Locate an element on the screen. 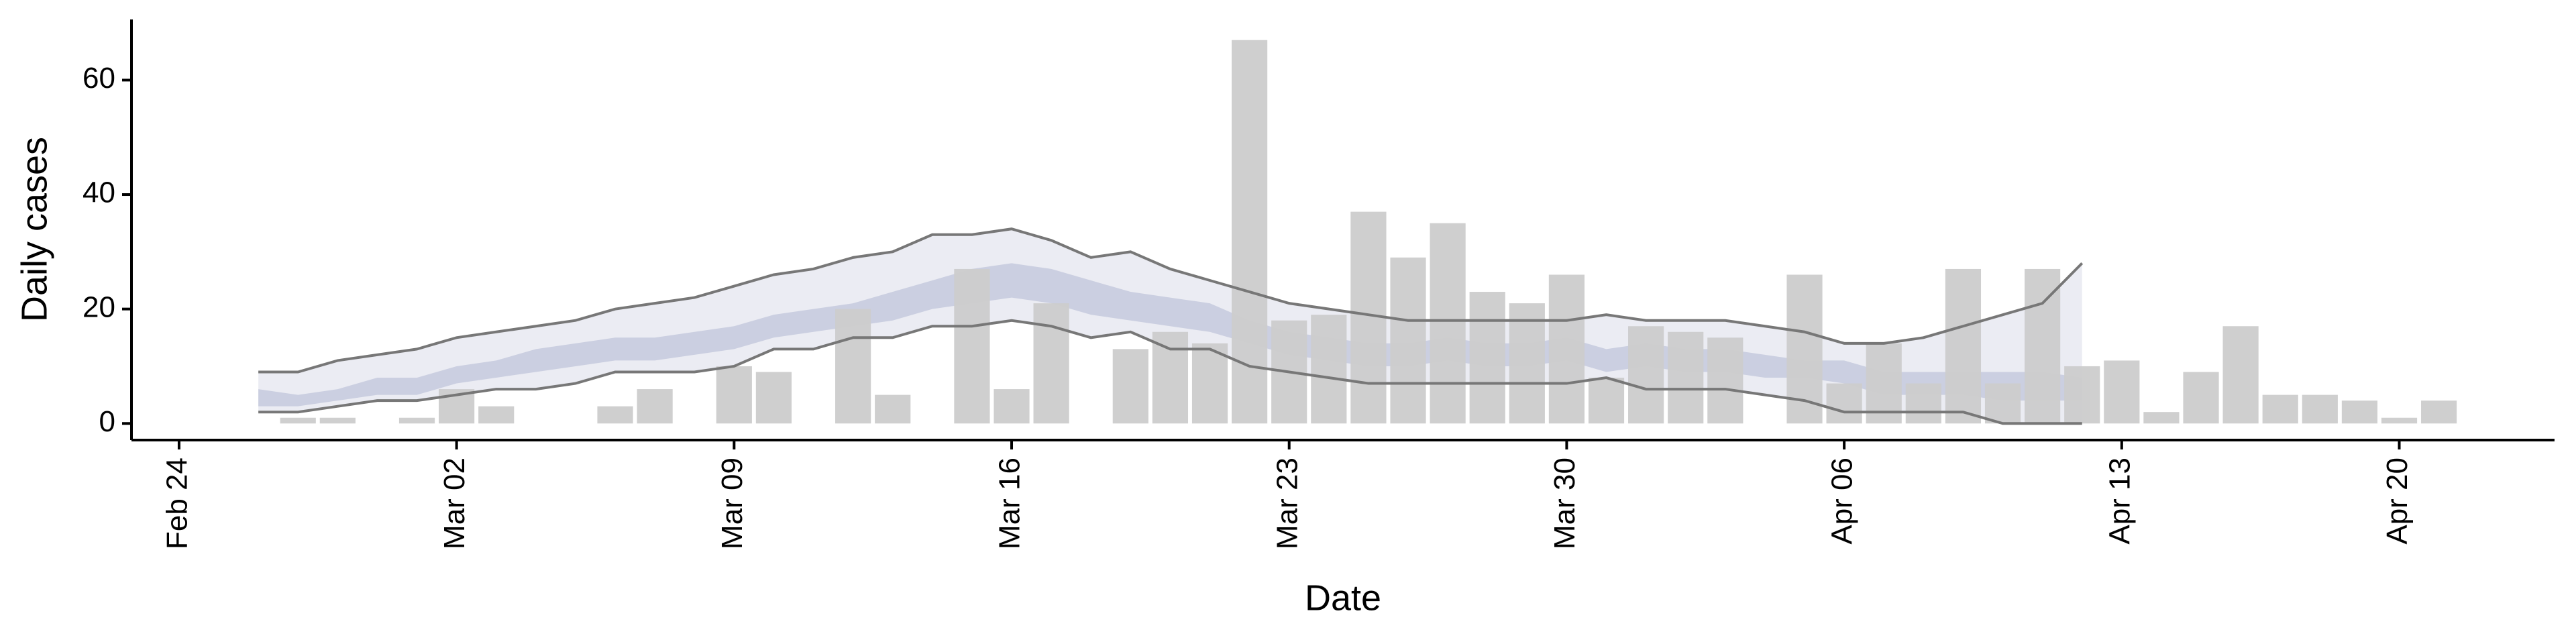 The height and width of the screenshot is (644, 2576). y-axis-title: Daily cases is located at coordinates (34, 229).